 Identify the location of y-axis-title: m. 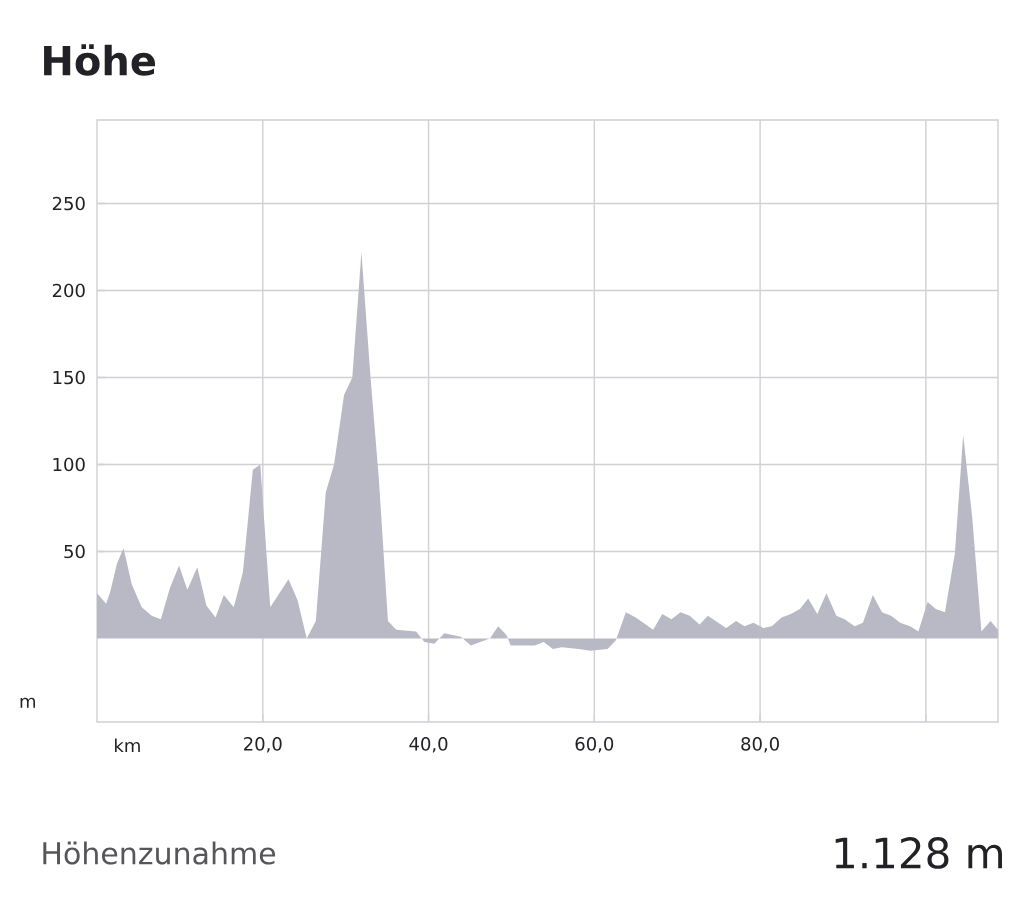
(27, 702).